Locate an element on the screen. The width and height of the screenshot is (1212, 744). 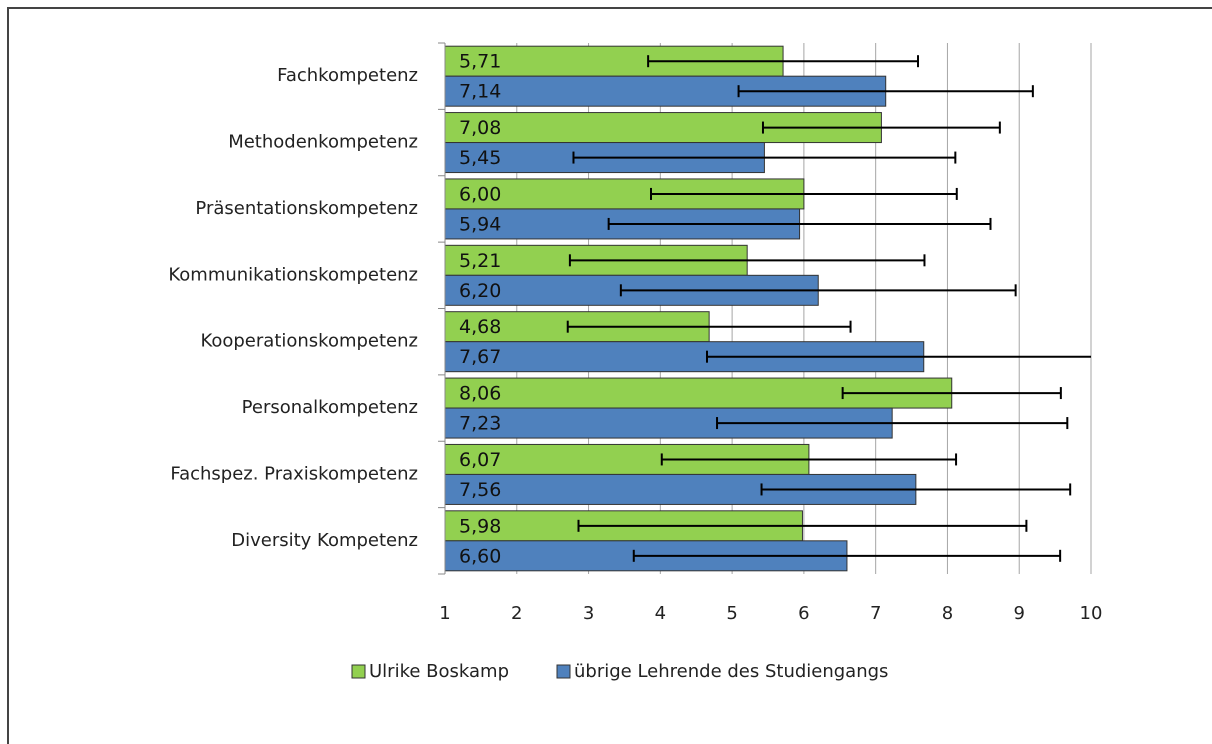
data-label: 7,23 is located at coordinates (480, 424).